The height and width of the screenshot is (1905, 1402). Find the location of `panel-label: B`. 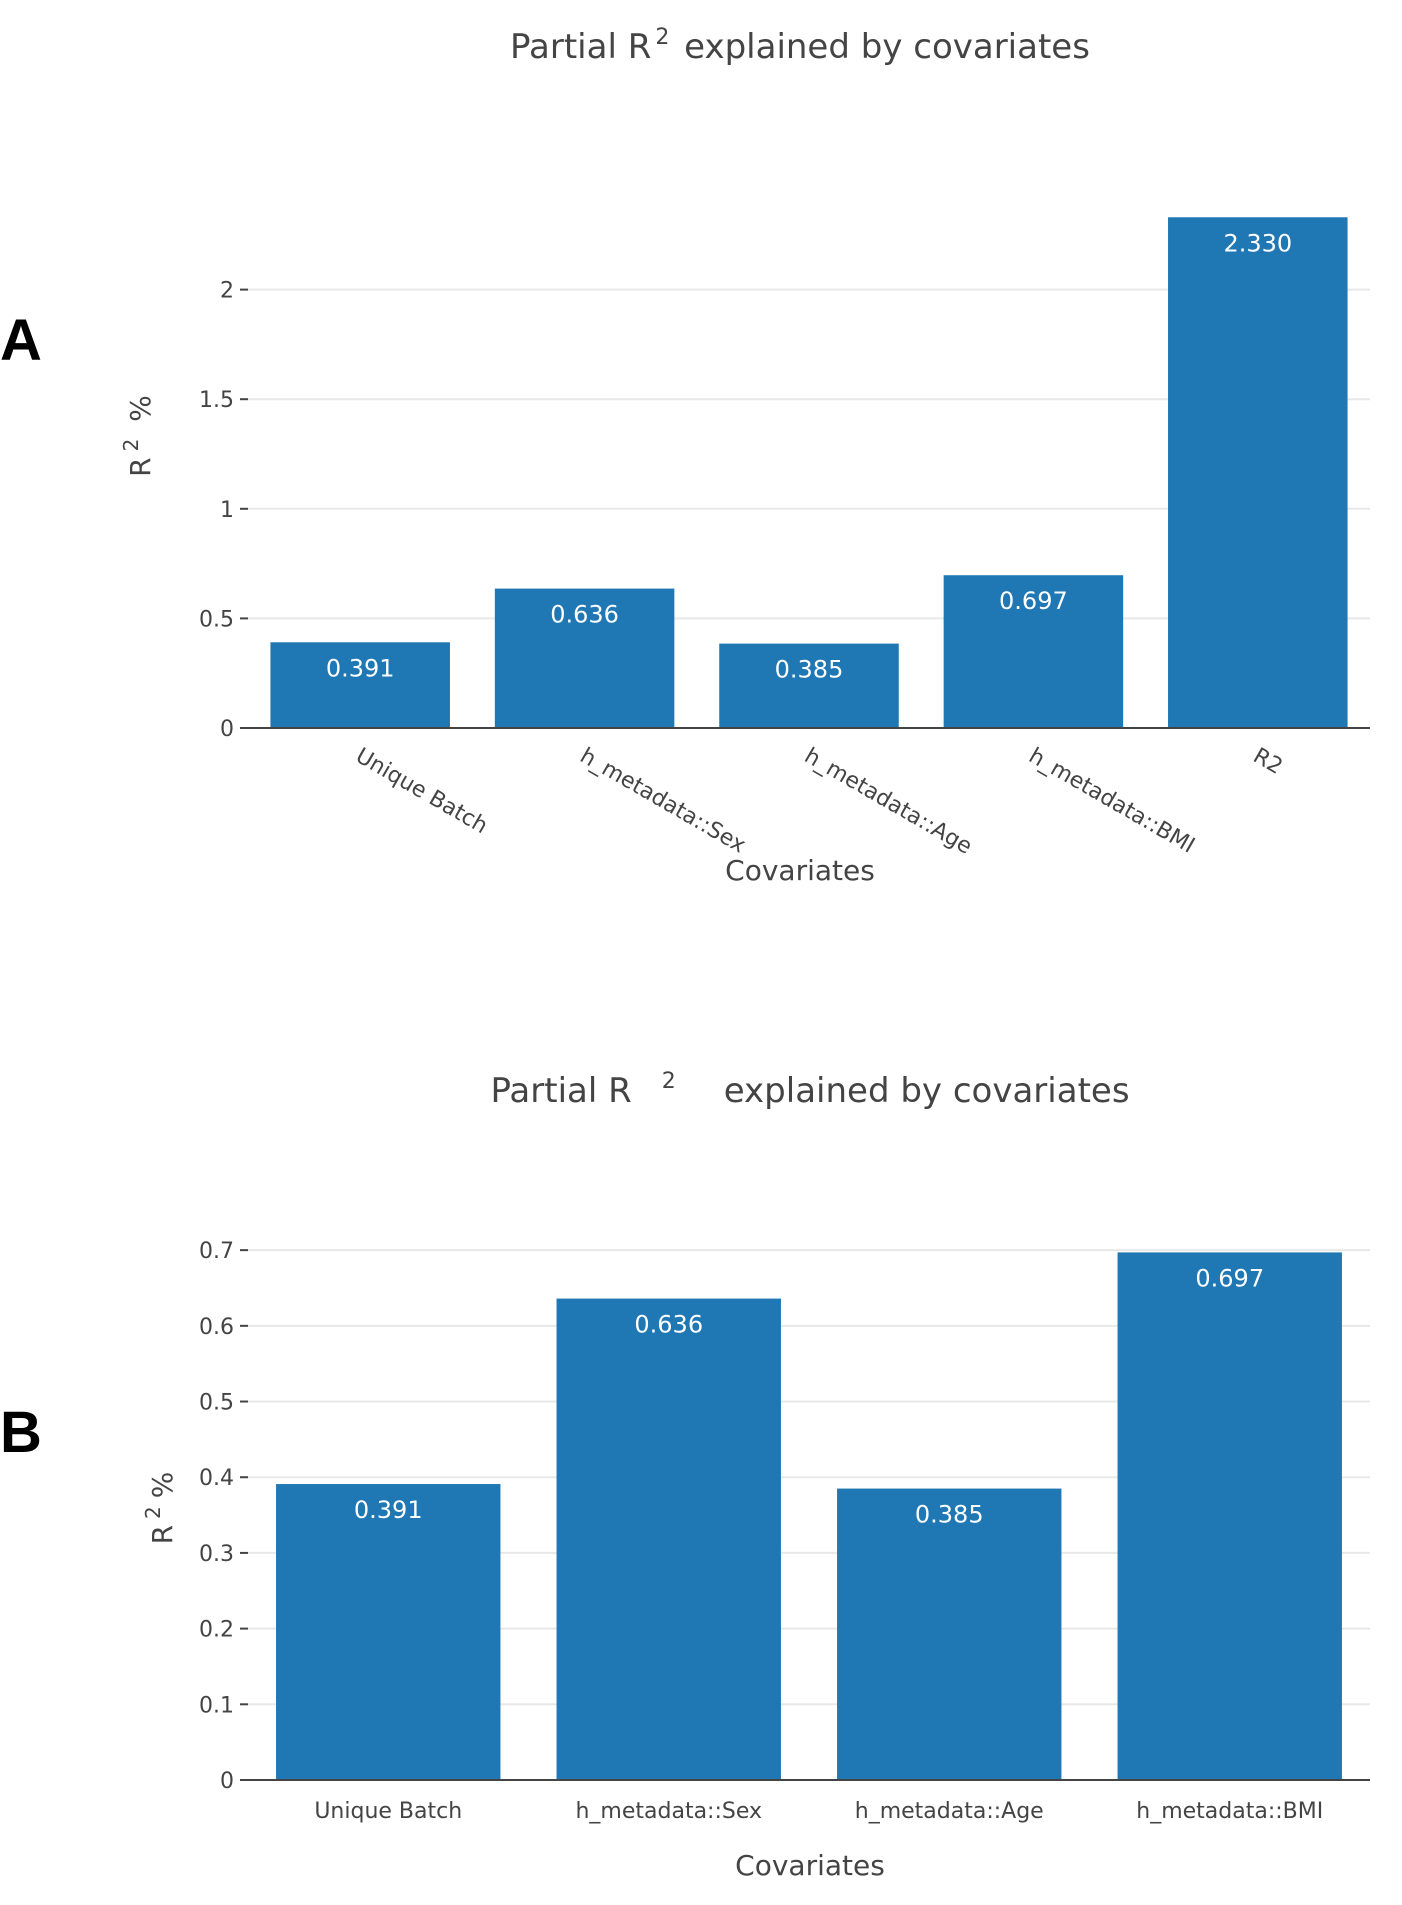

panel-label: B is located at coordinates (21, 1432).